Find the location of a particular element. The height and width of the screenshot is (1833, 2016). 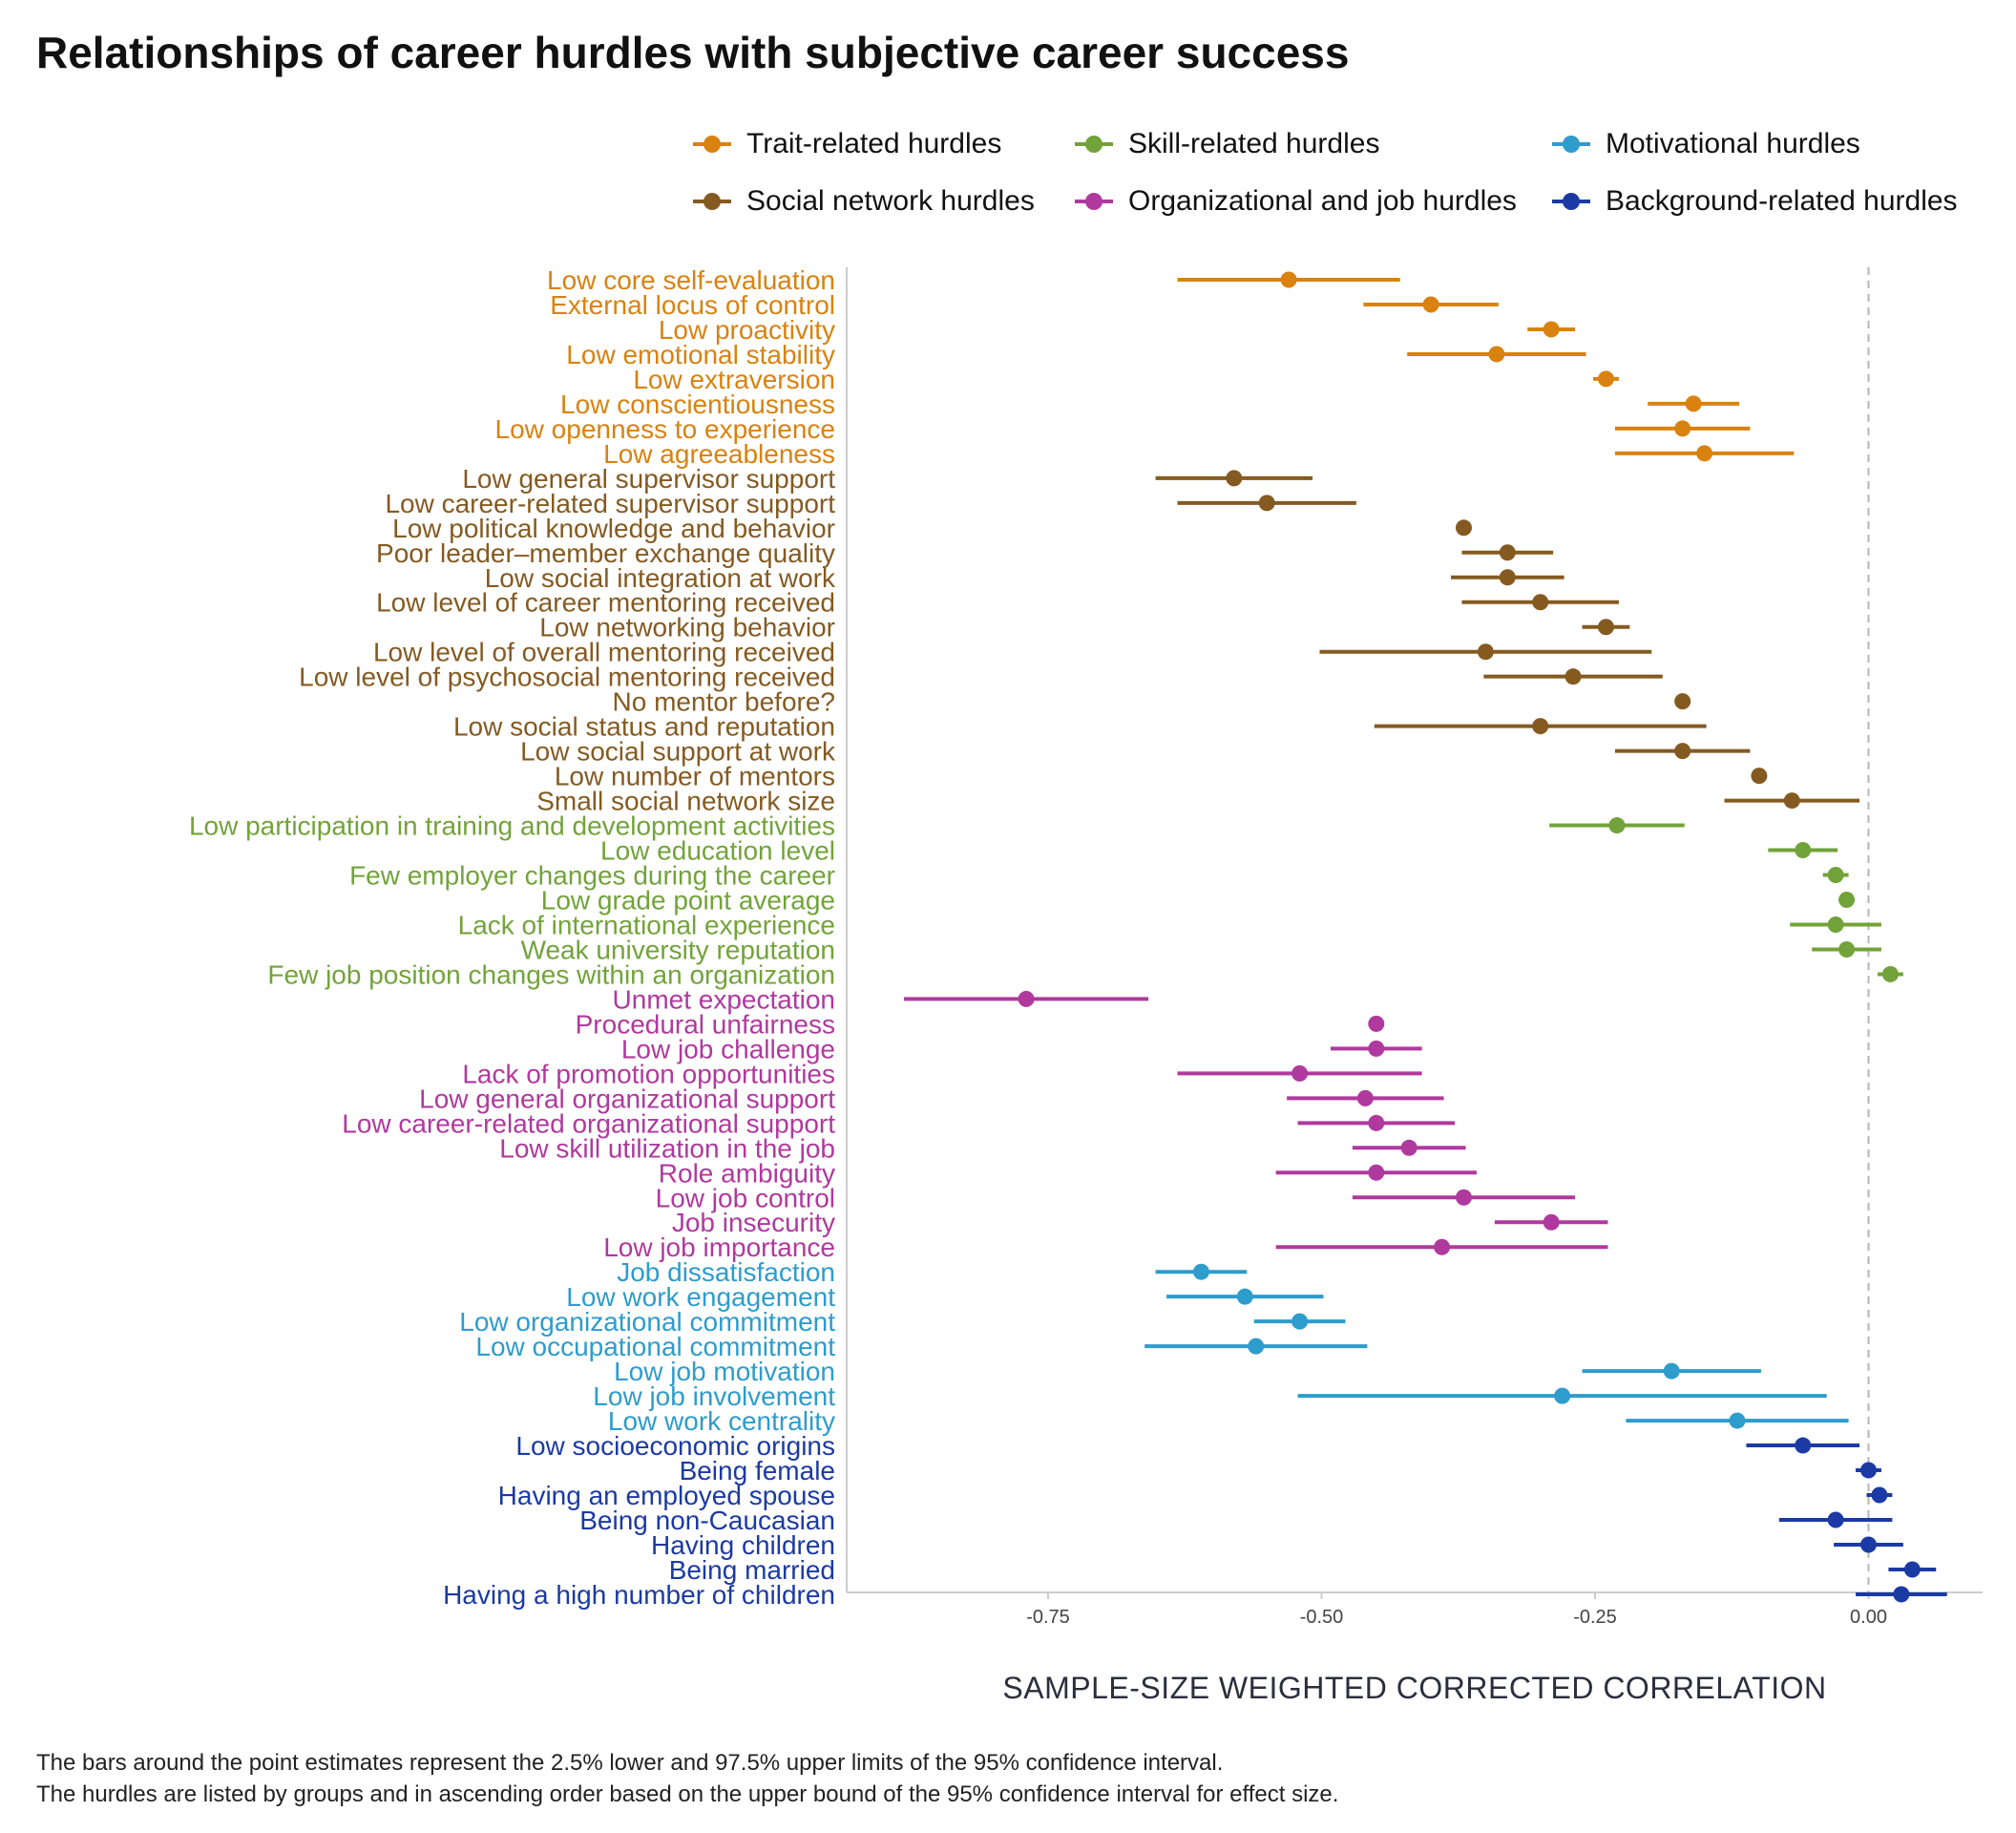

legend-item-social-network-hurdles: Social network hurdles is located at coordinates (863, 202).